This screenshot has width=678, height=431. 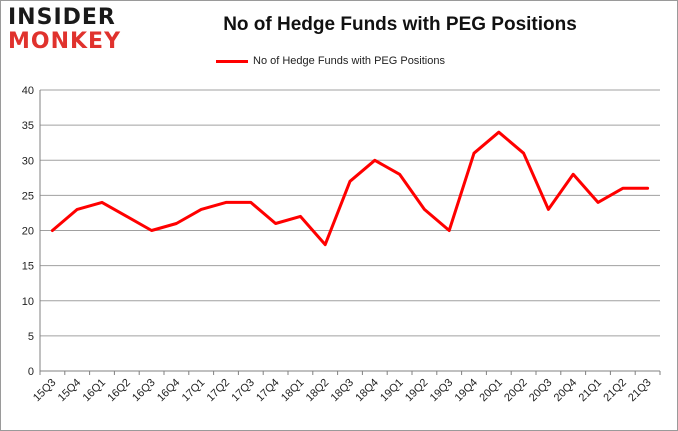 What do you see at coordinates (268, 391) in the screenshot?
I see `x-tick-label: 17Q4` at bounding box center [268, 391].